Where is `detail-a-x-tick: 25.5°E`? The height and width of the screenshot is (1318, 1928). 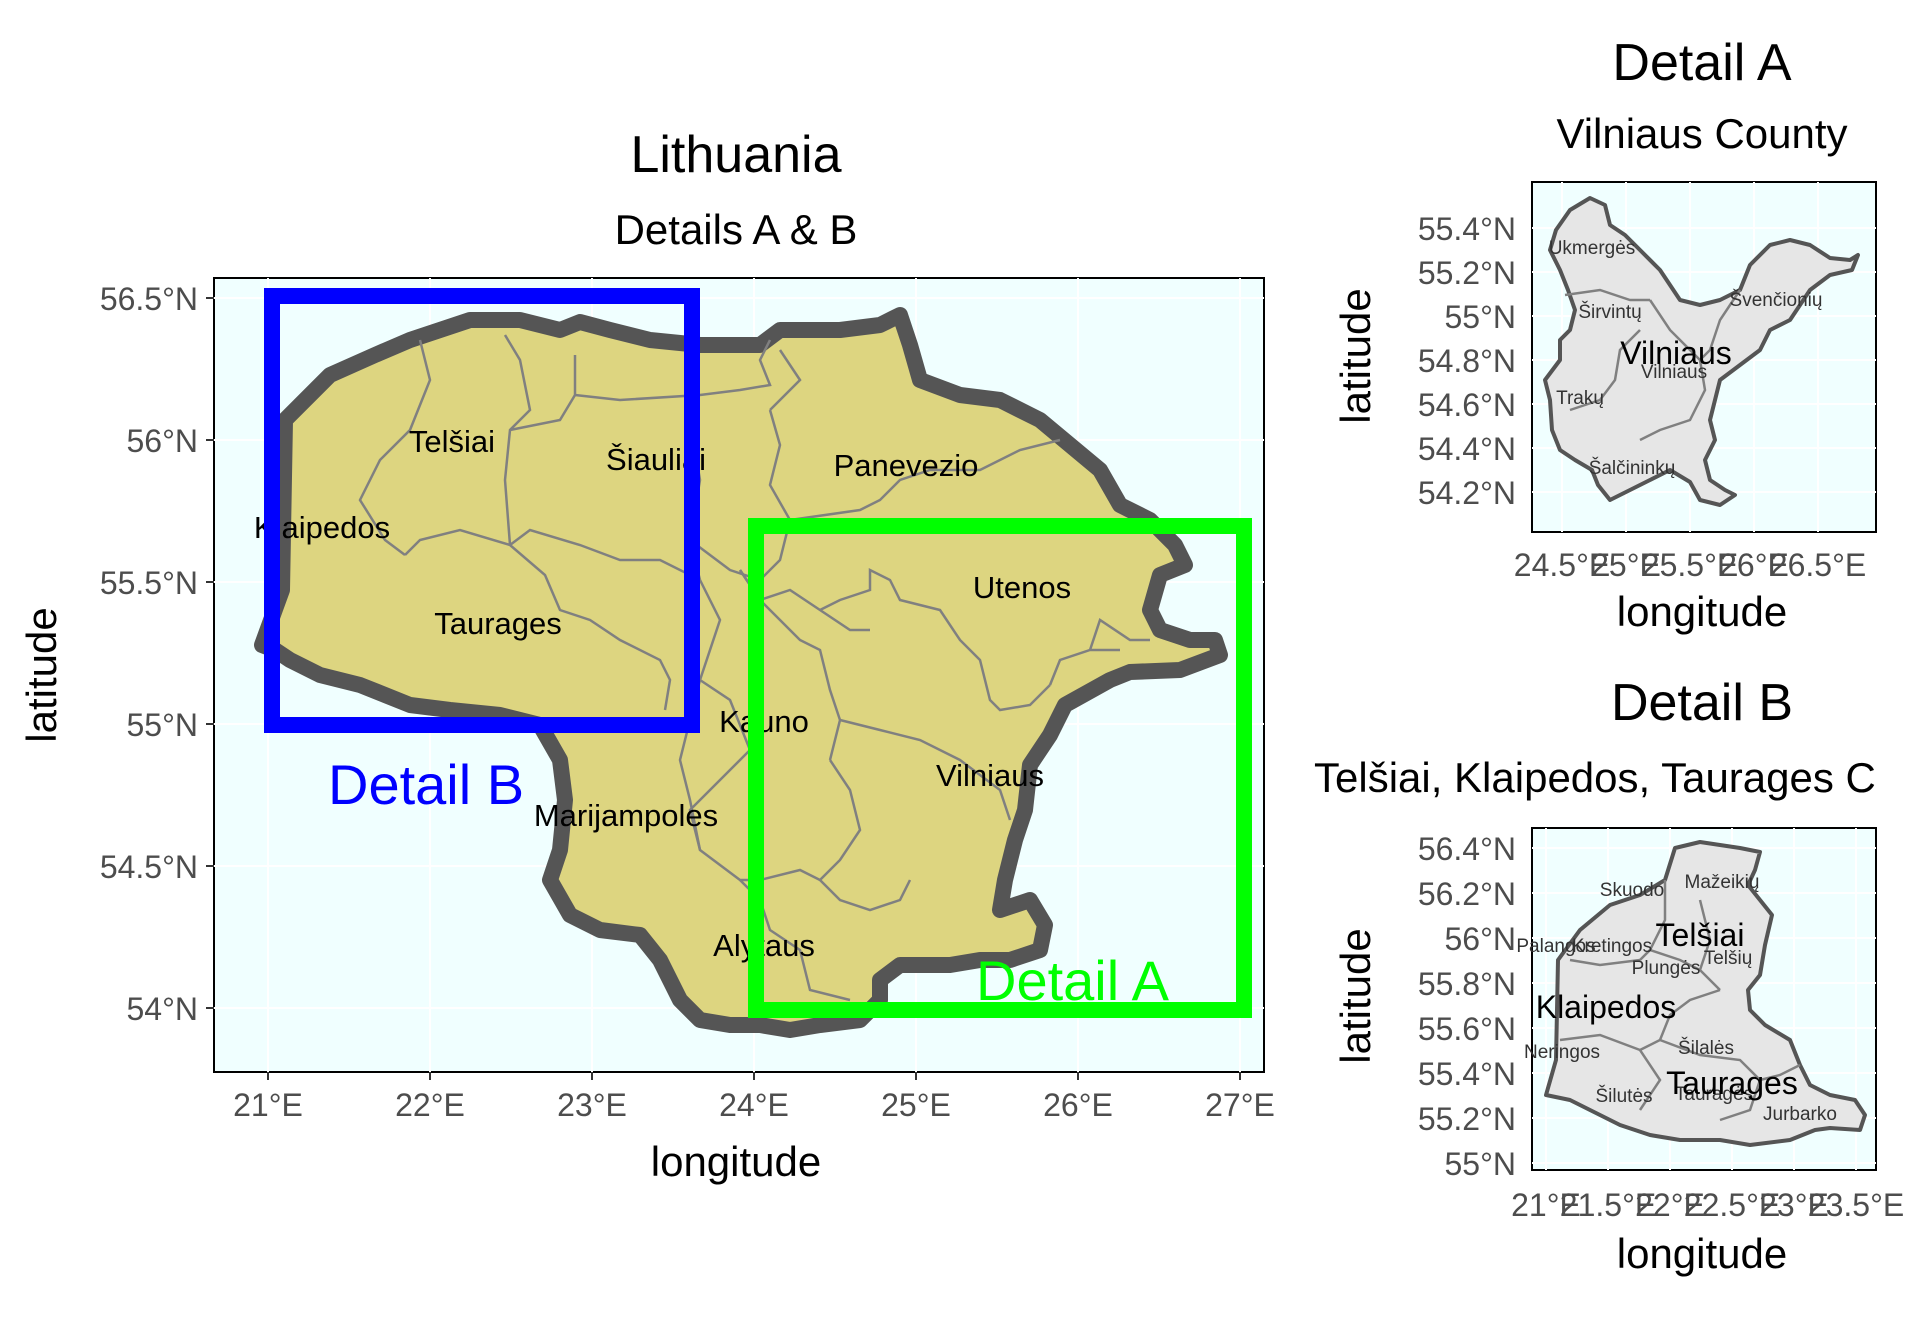 detail-a-x-tick: 25.5°E is located at coordinates (1690, 565).